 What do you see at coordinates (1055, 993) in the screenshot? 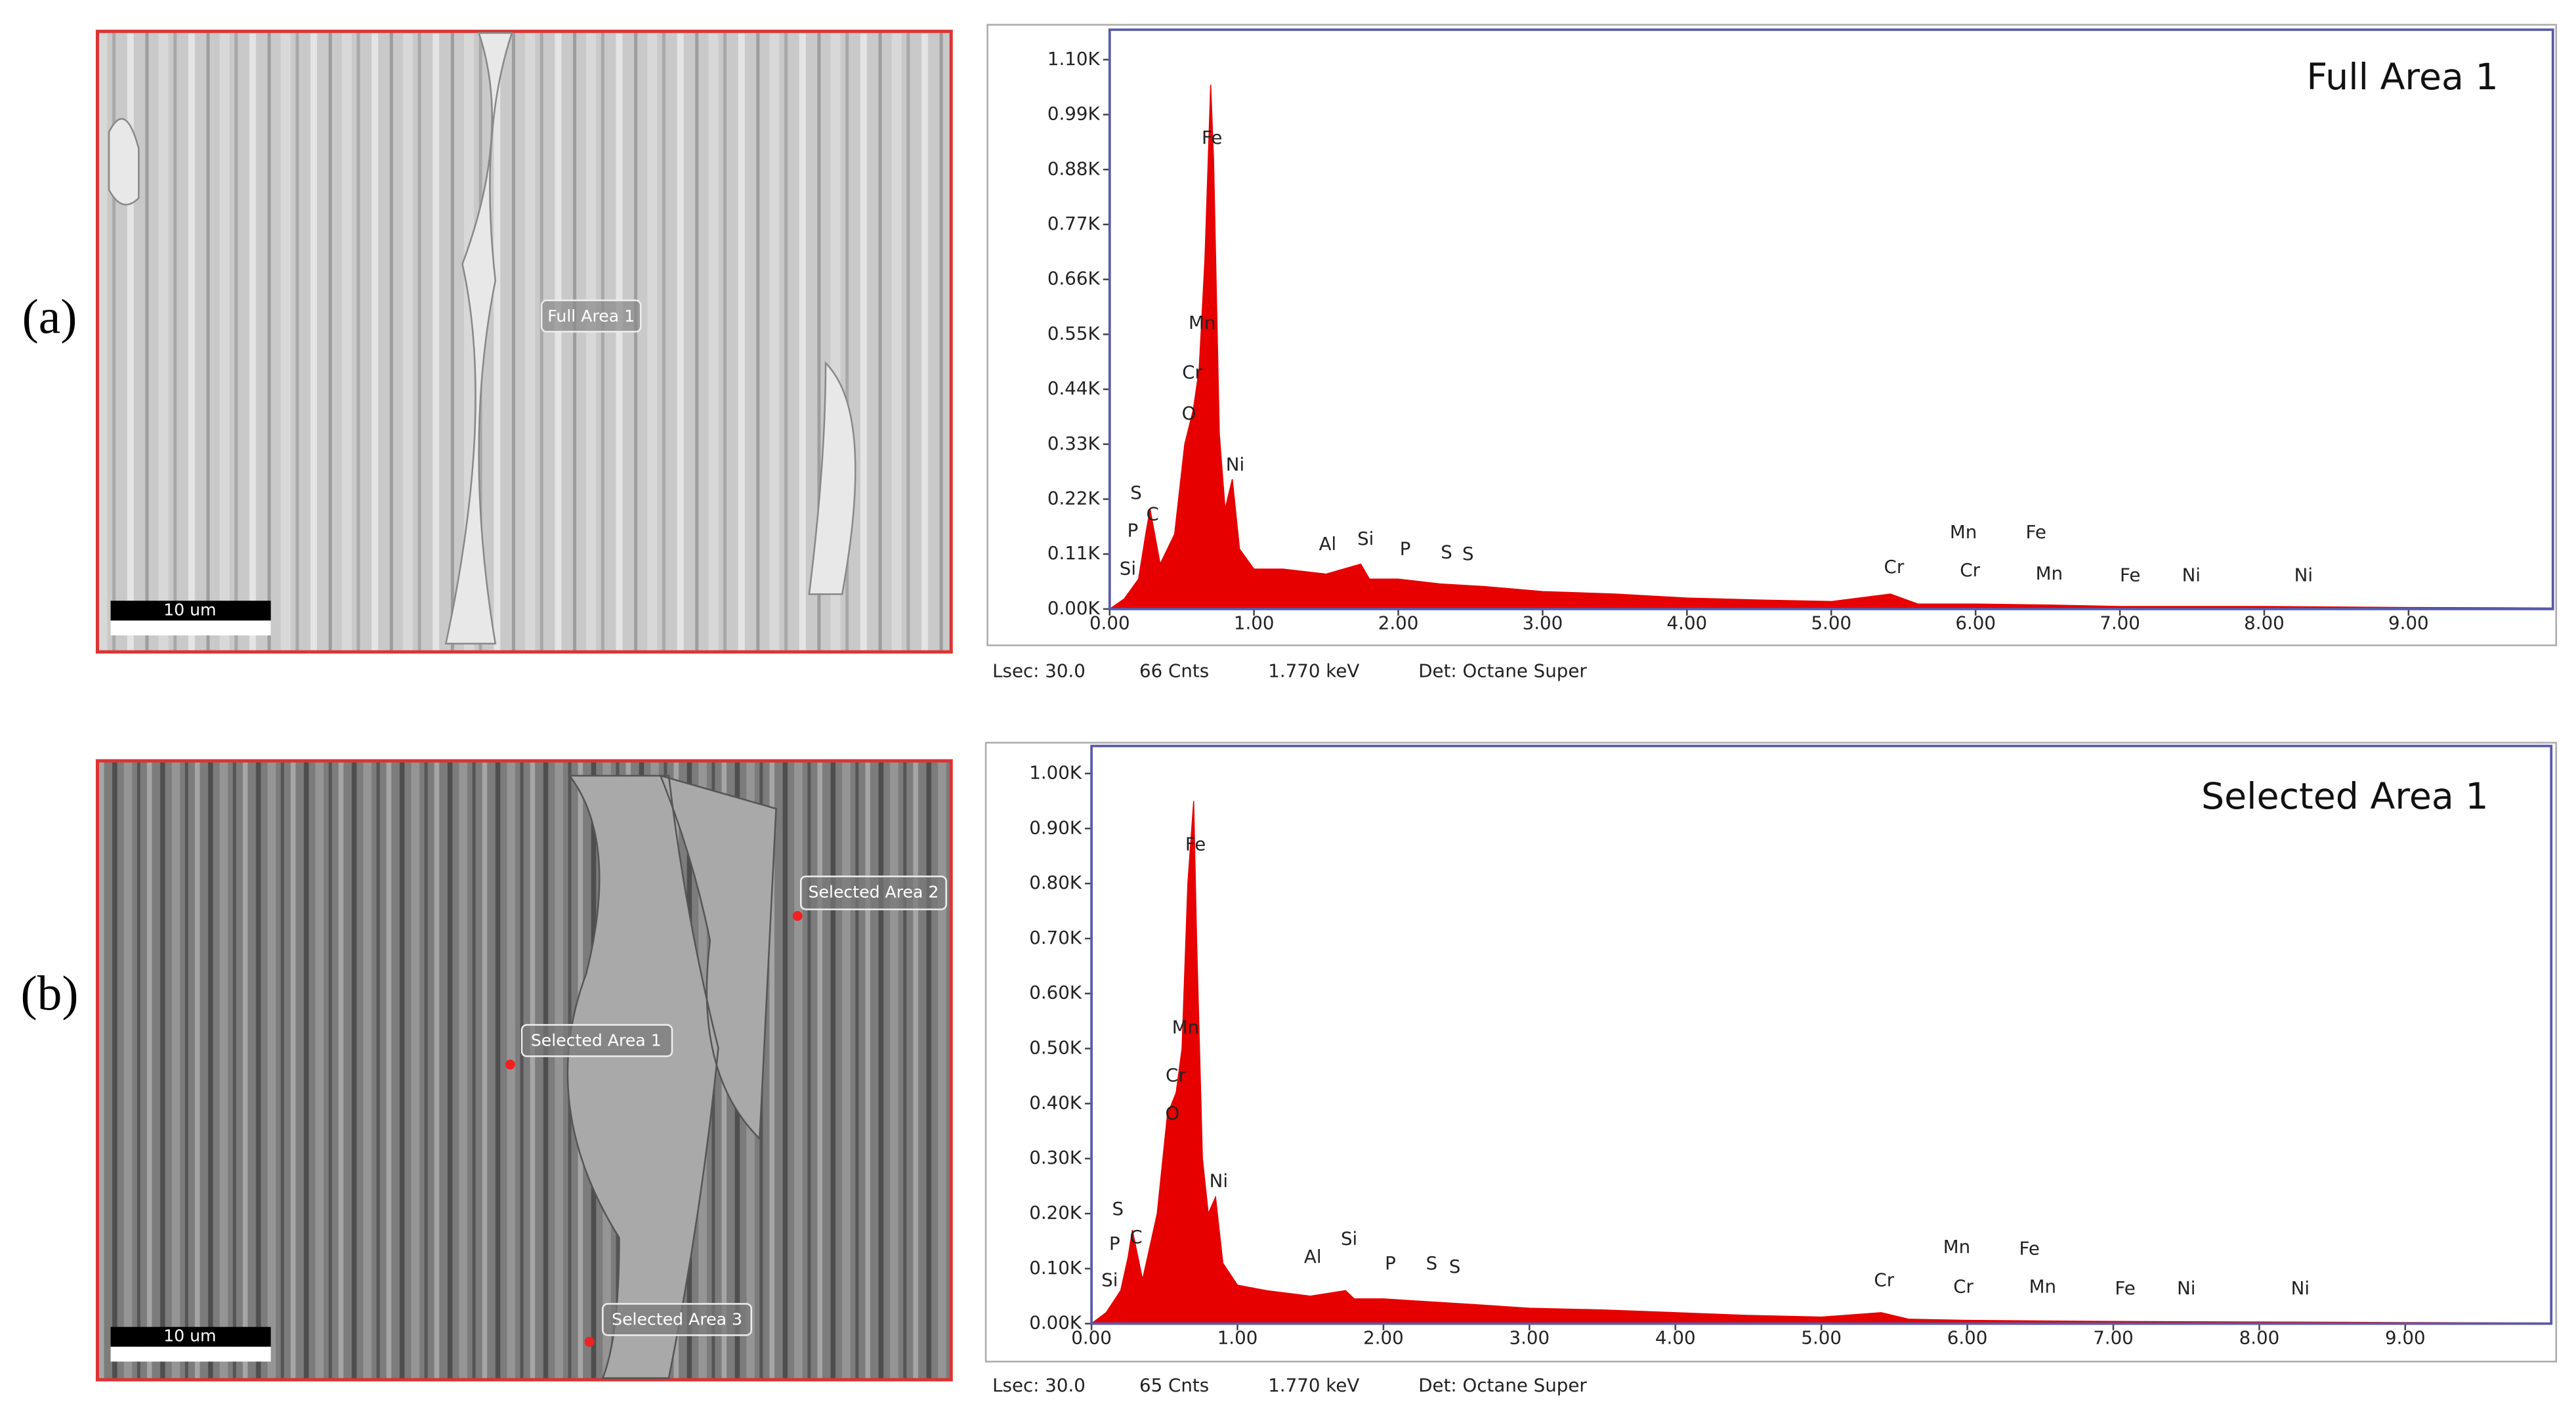
I see `y-tick-label: 0.60K` at bounding box center [1055, 993].